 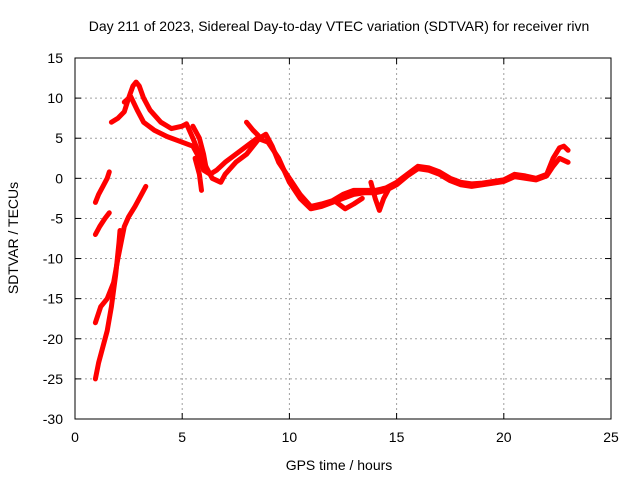 What do you see at coordinates (75, 437) in the screenshot?
I see `x-tick-label: 0` at bounding box center [75, 437].